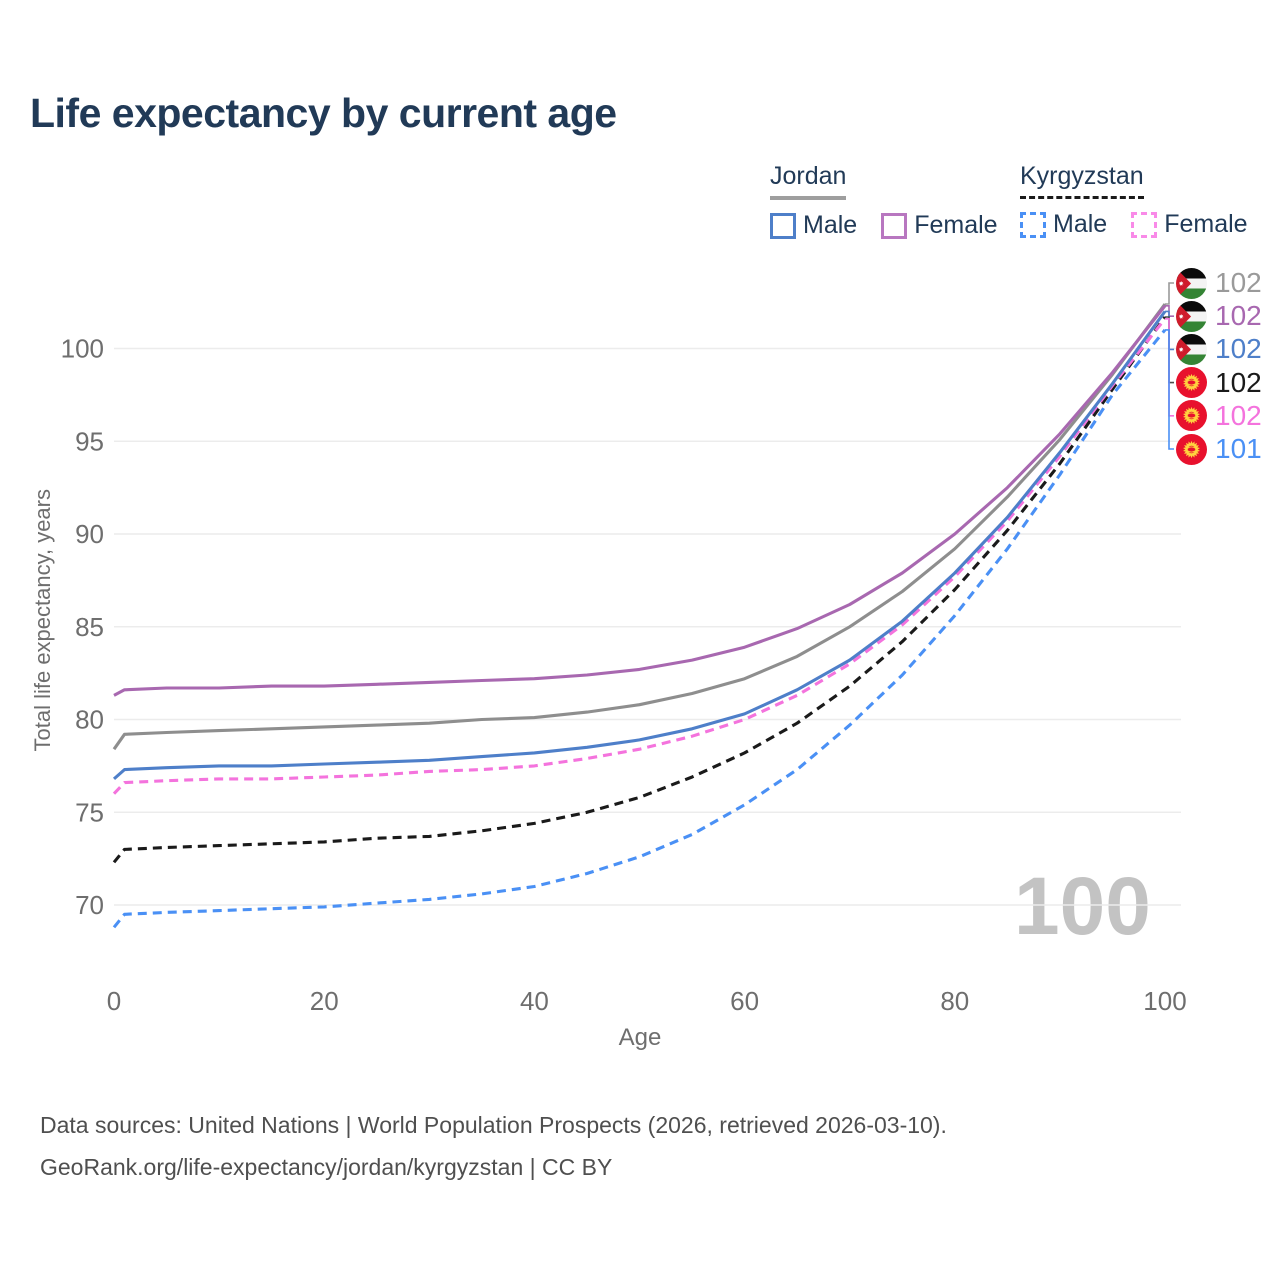  Describe the element at coordinates (1164, 1001) in the screenshot. I see `x-tick-label: 100` at that location.